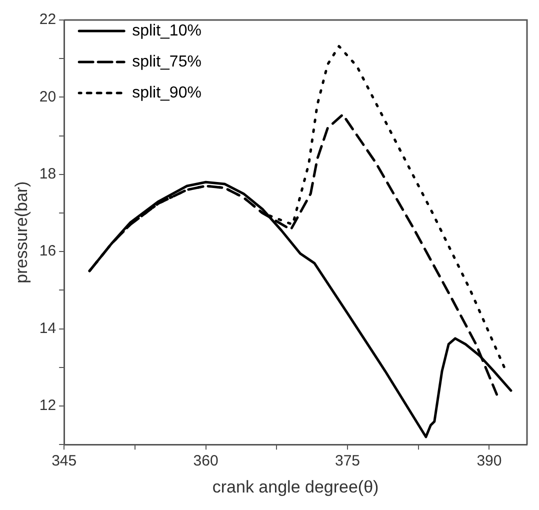 The image size is (539, 510). Describe the element at coordinates (47, 174) in the screenshot. I see `y-tick-label: 18` at that location.